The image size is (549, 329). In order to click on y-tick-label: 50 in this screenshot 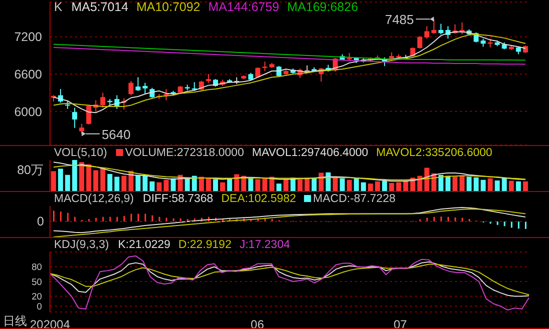, I will do `click(37, 281)`.